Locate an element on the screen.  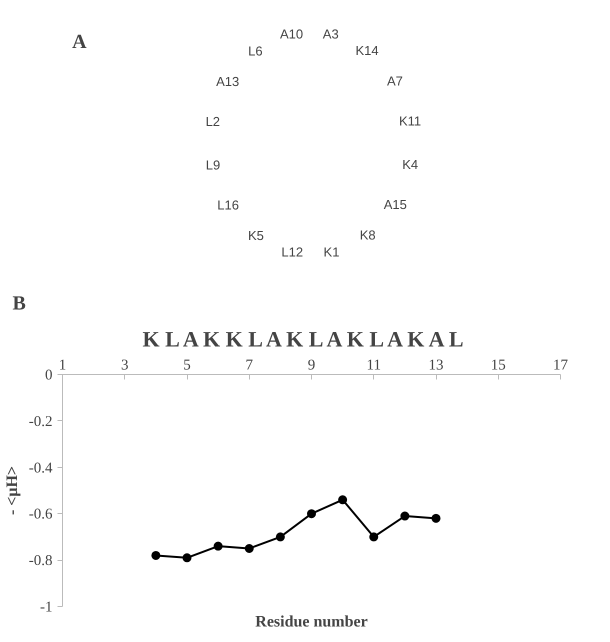
y-tick-label: -0.2 is located at coordinates (40, 422).